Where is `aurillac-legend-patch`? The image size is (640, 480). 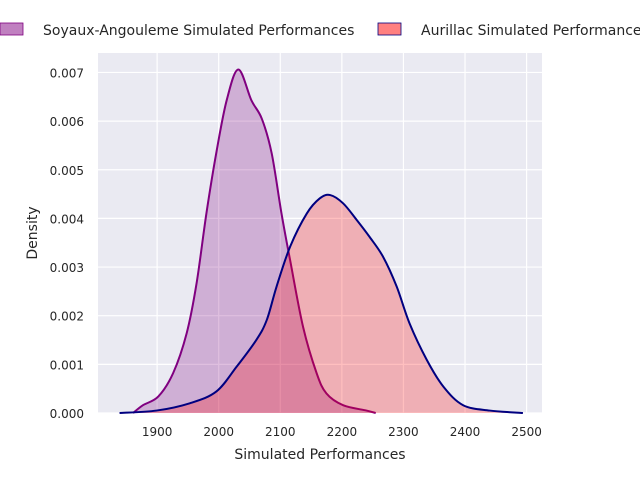 aurillac-legend-patch is located at coordinates (389, 29).